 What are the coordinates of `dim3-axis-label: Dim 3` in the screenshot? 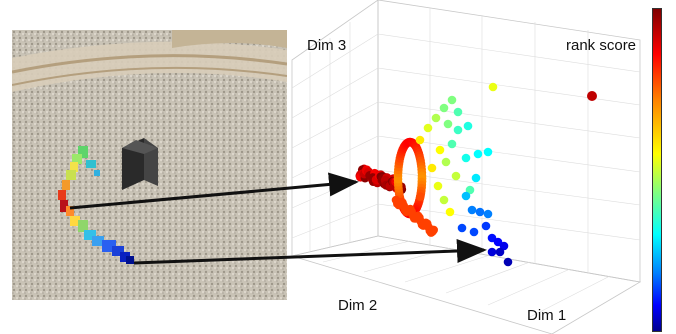 It's located at (326, 45).